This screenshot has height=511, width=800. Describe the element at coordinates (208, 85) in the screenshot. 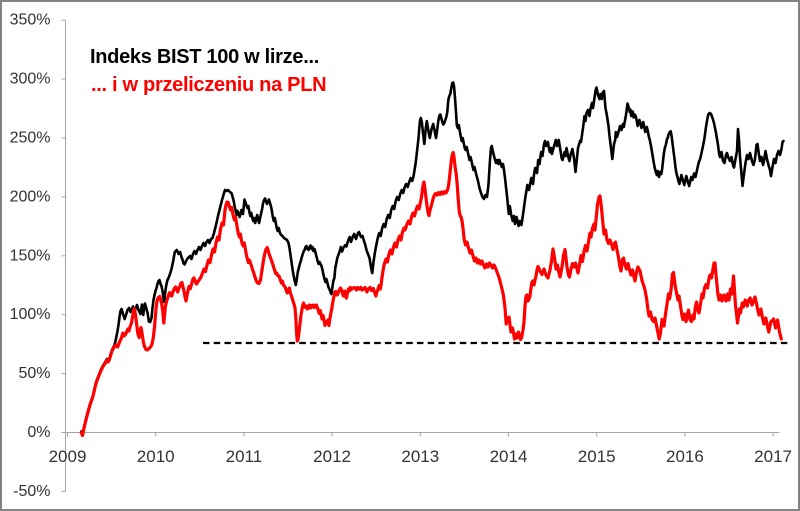

I see `svg-text: ... i w przeliczeniu na PLN` at that location.